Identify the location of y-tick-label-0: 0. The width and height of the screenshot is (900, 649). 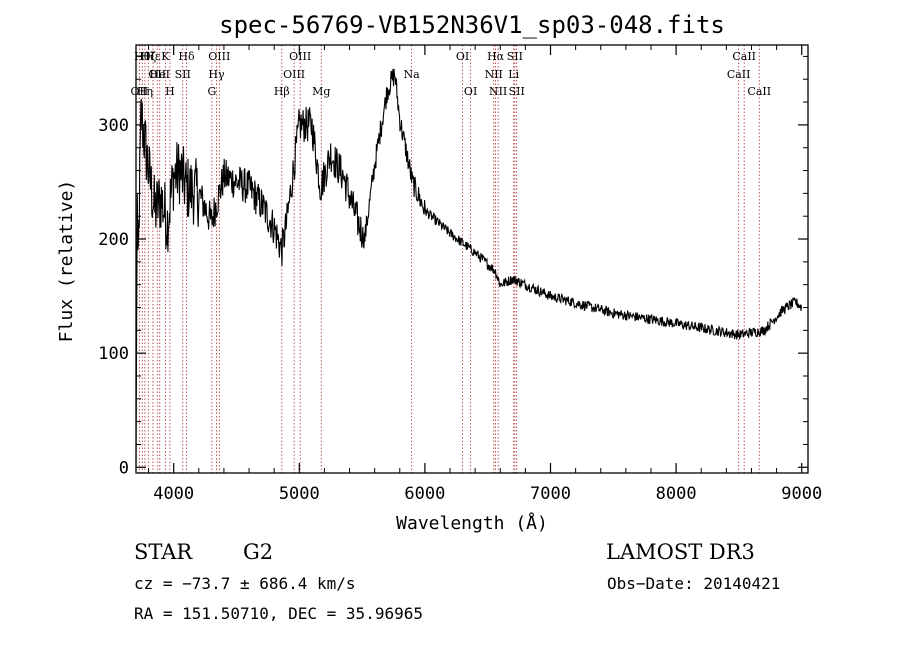
(124, 468).